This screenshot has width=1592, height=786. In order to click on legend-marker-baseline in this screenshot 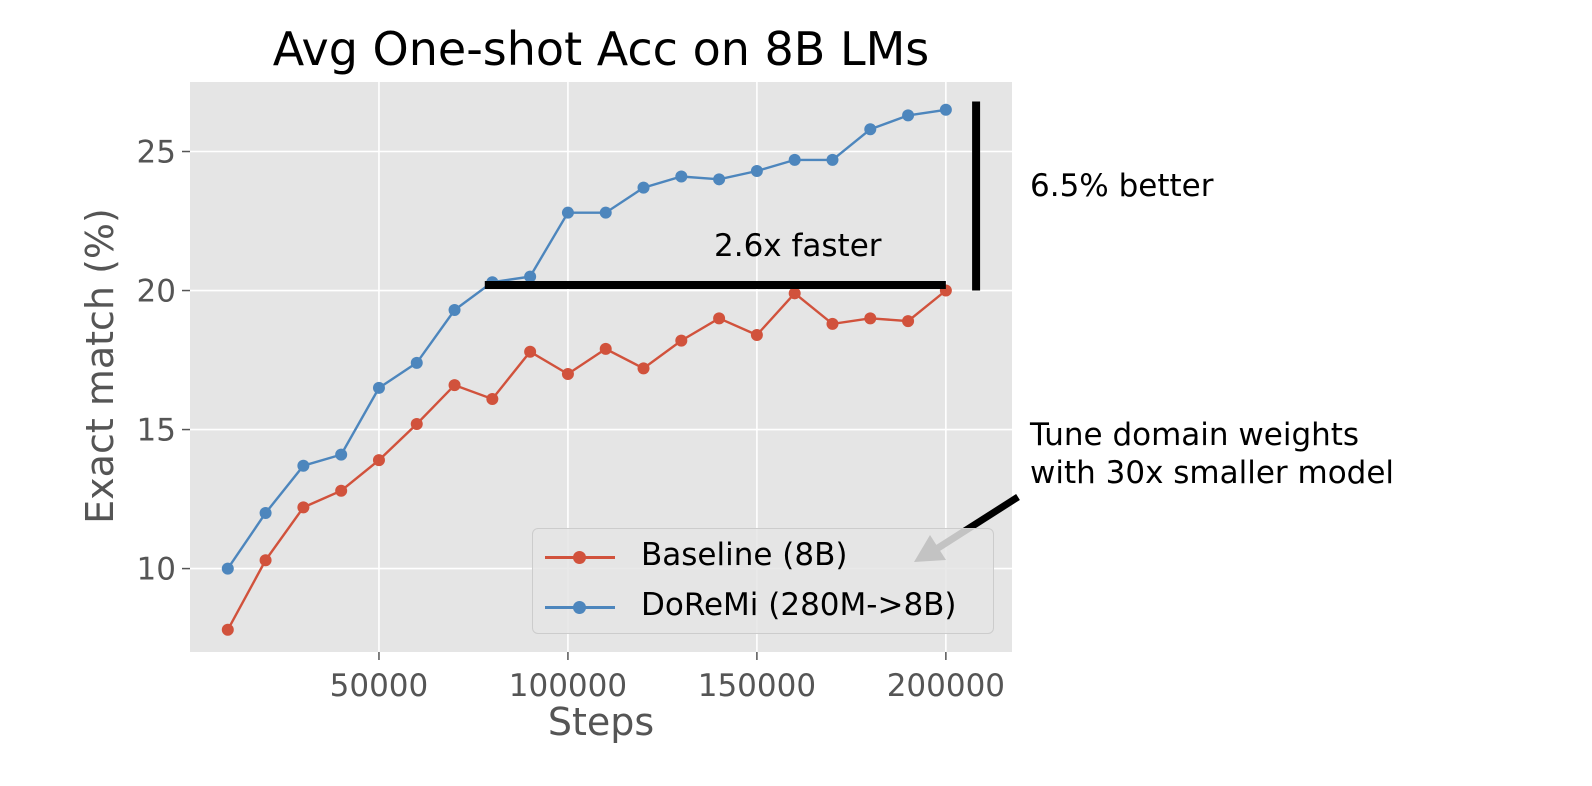, I will do `click(579, 557)`.